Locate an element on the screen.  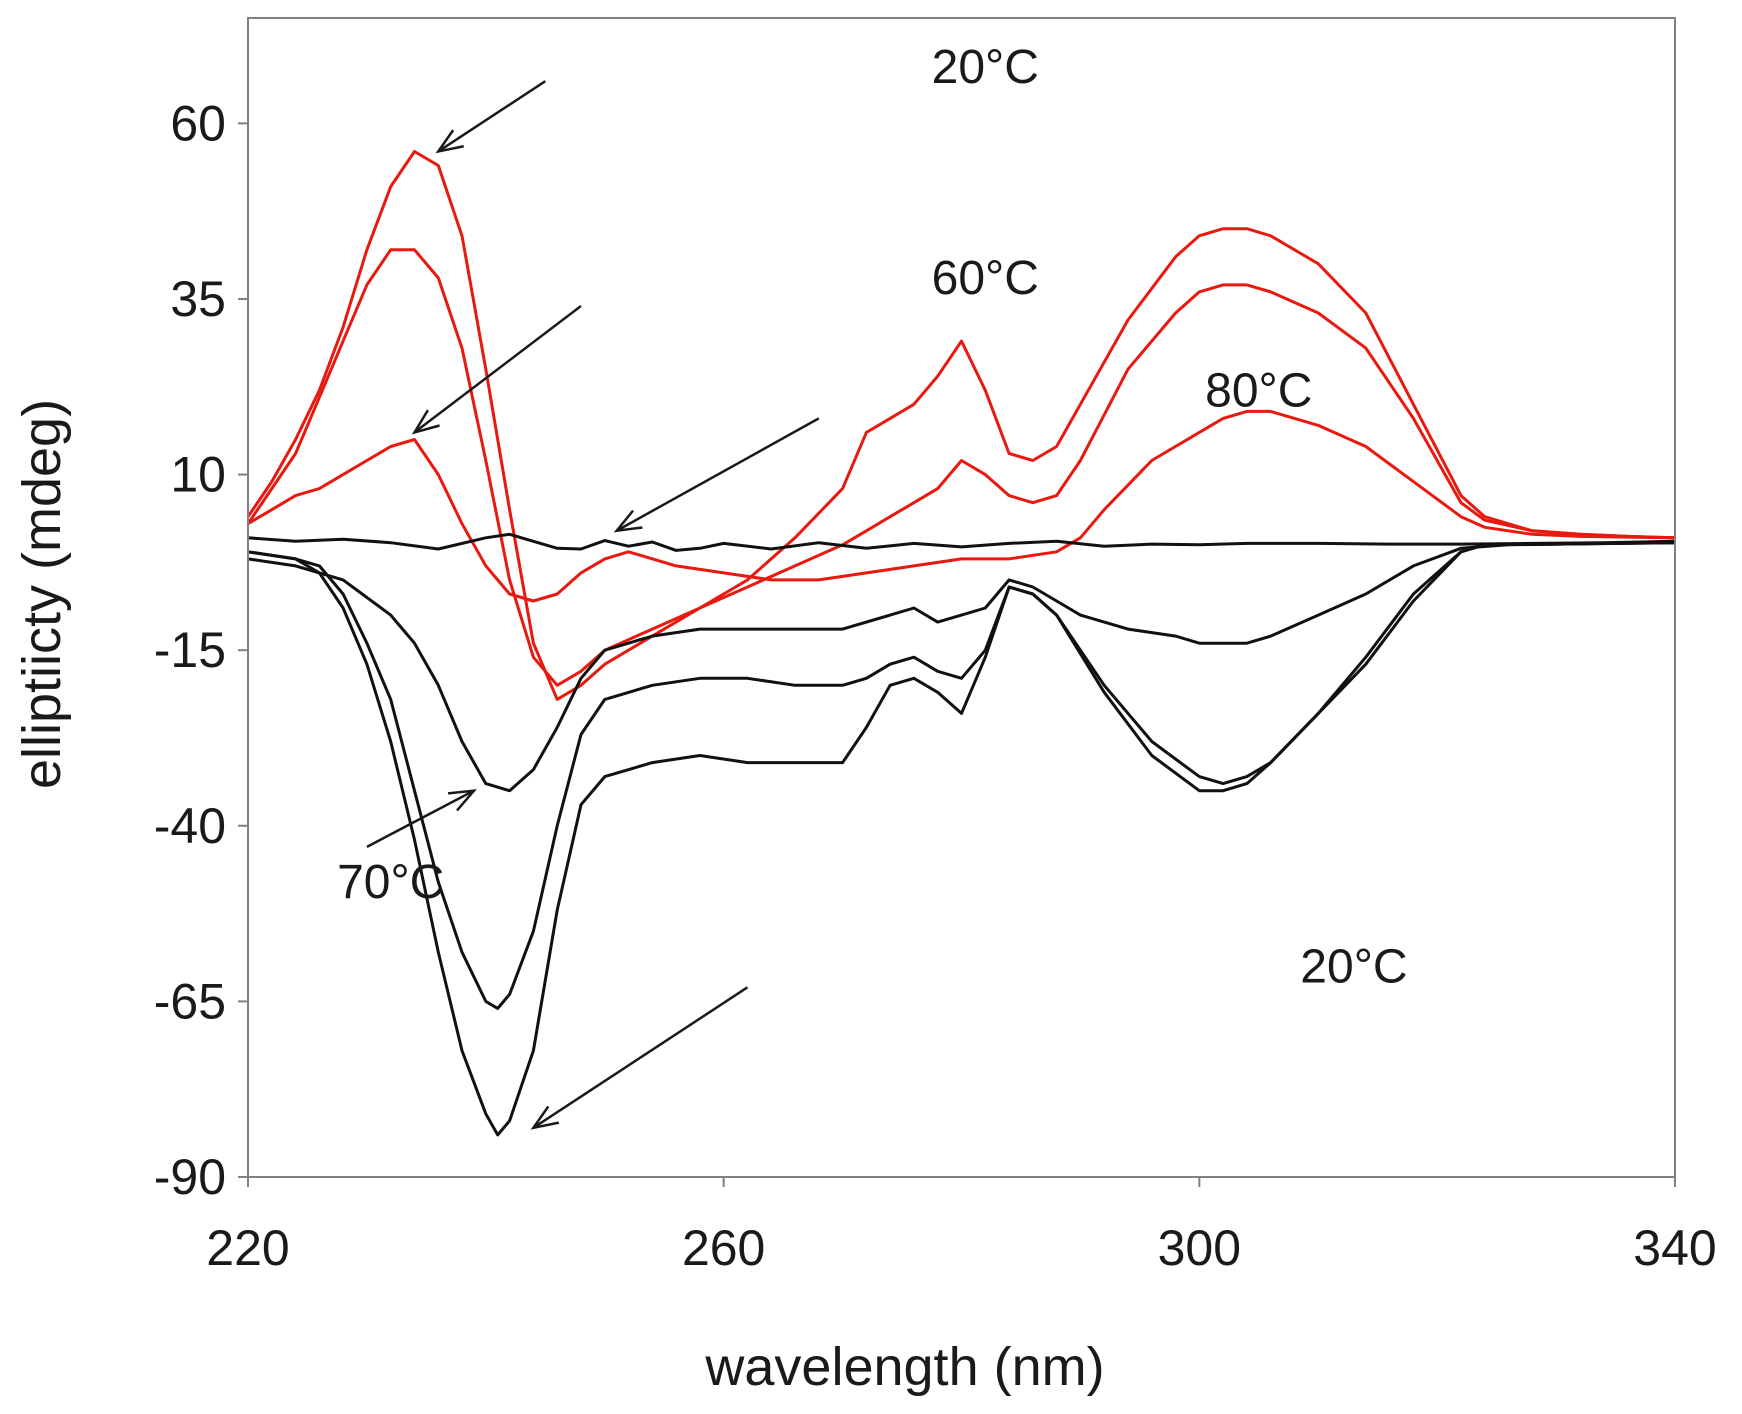
x-axis-title: wavelength (nm) is located at coordinates (904, 1367).